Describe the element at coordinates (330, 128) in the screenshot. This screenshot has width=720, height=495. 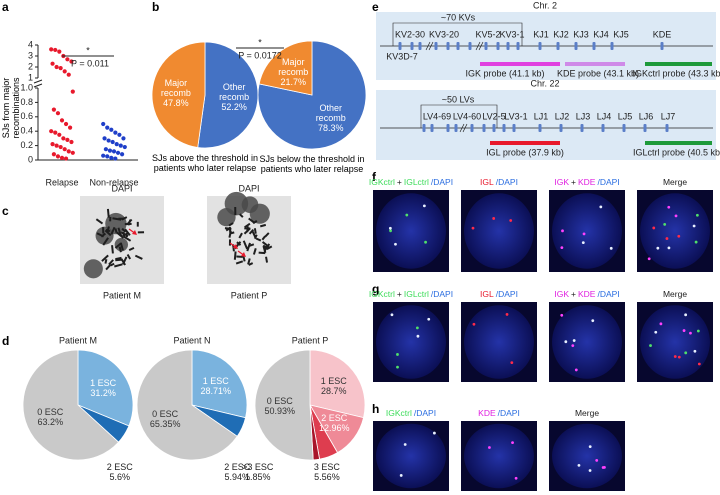
I see `slice-value: 78.3%` at that location.